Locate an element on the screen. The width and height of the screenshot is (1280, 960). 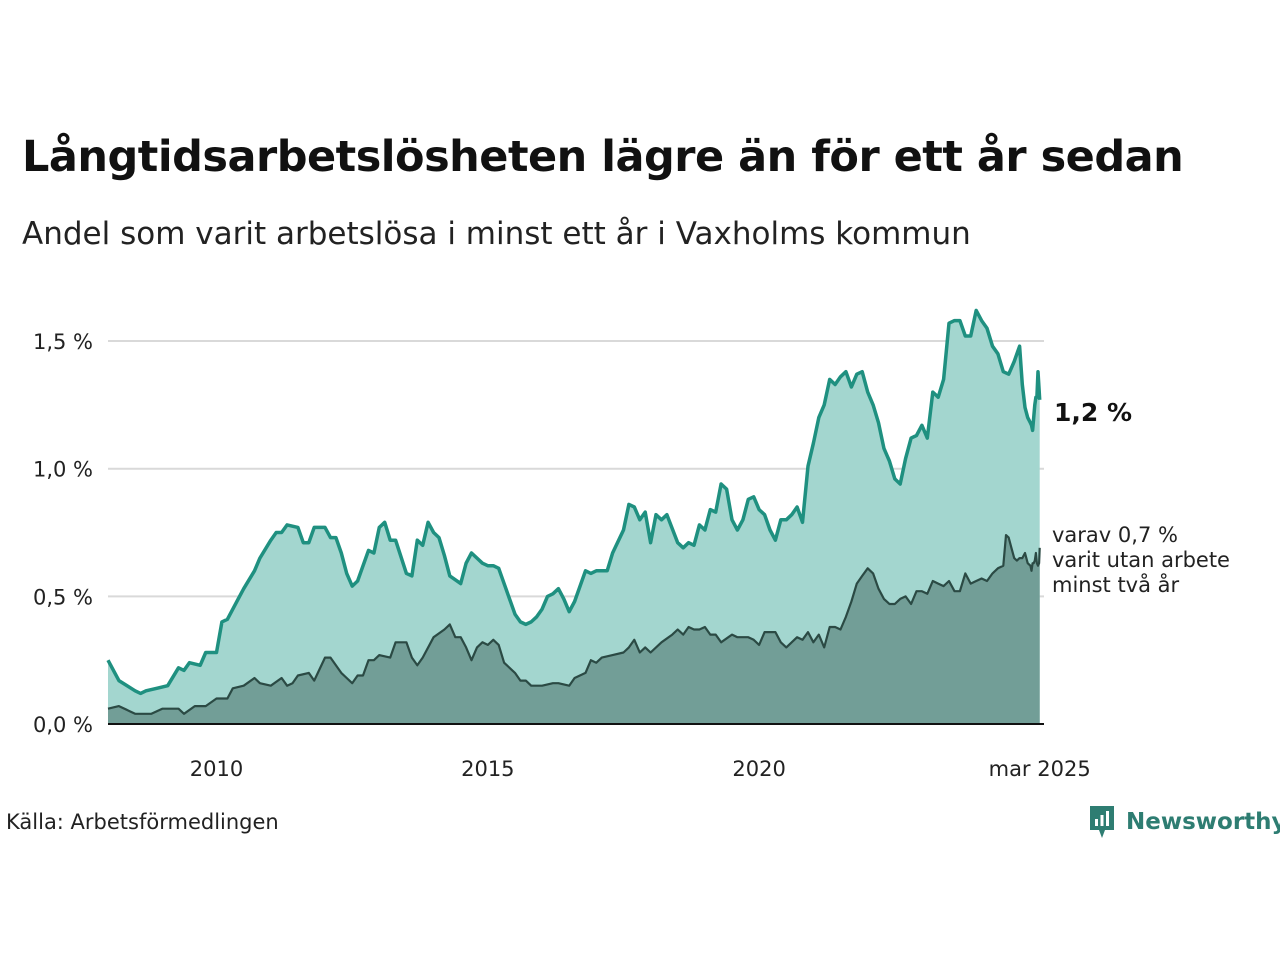
x-tick-label: mar 2025 is located at coordinates (1040, 769).